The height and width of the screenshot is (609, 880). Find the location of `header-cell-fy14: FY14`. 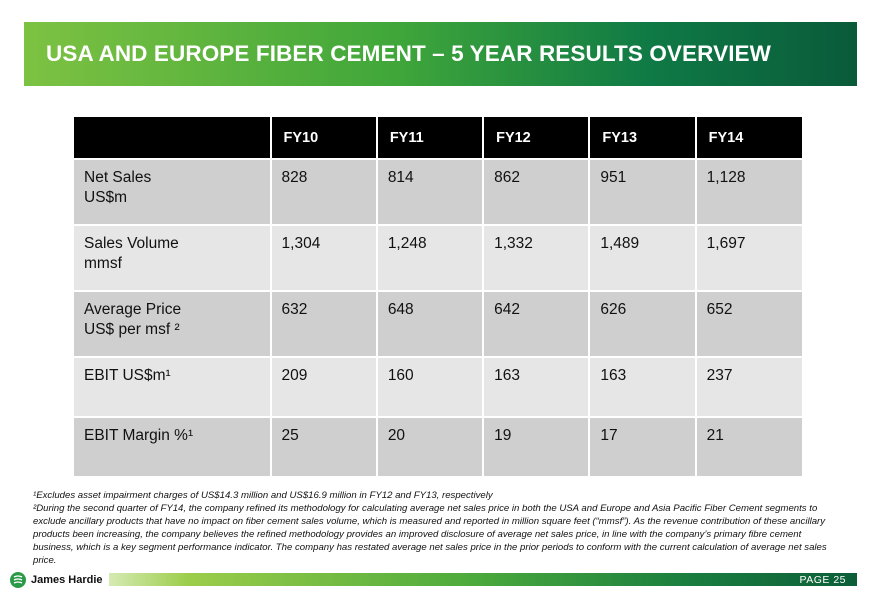

header-cell-fy14: FY14 is located at coordinates (748, 138).